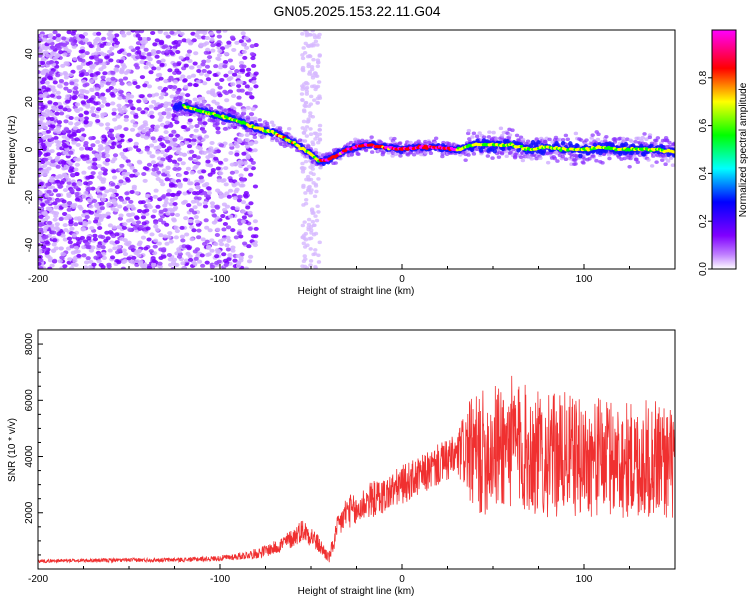  What do you see at coordinates (509, 148) in the screenshot?
I see `ridge-band` at bounding box center [509, 148].